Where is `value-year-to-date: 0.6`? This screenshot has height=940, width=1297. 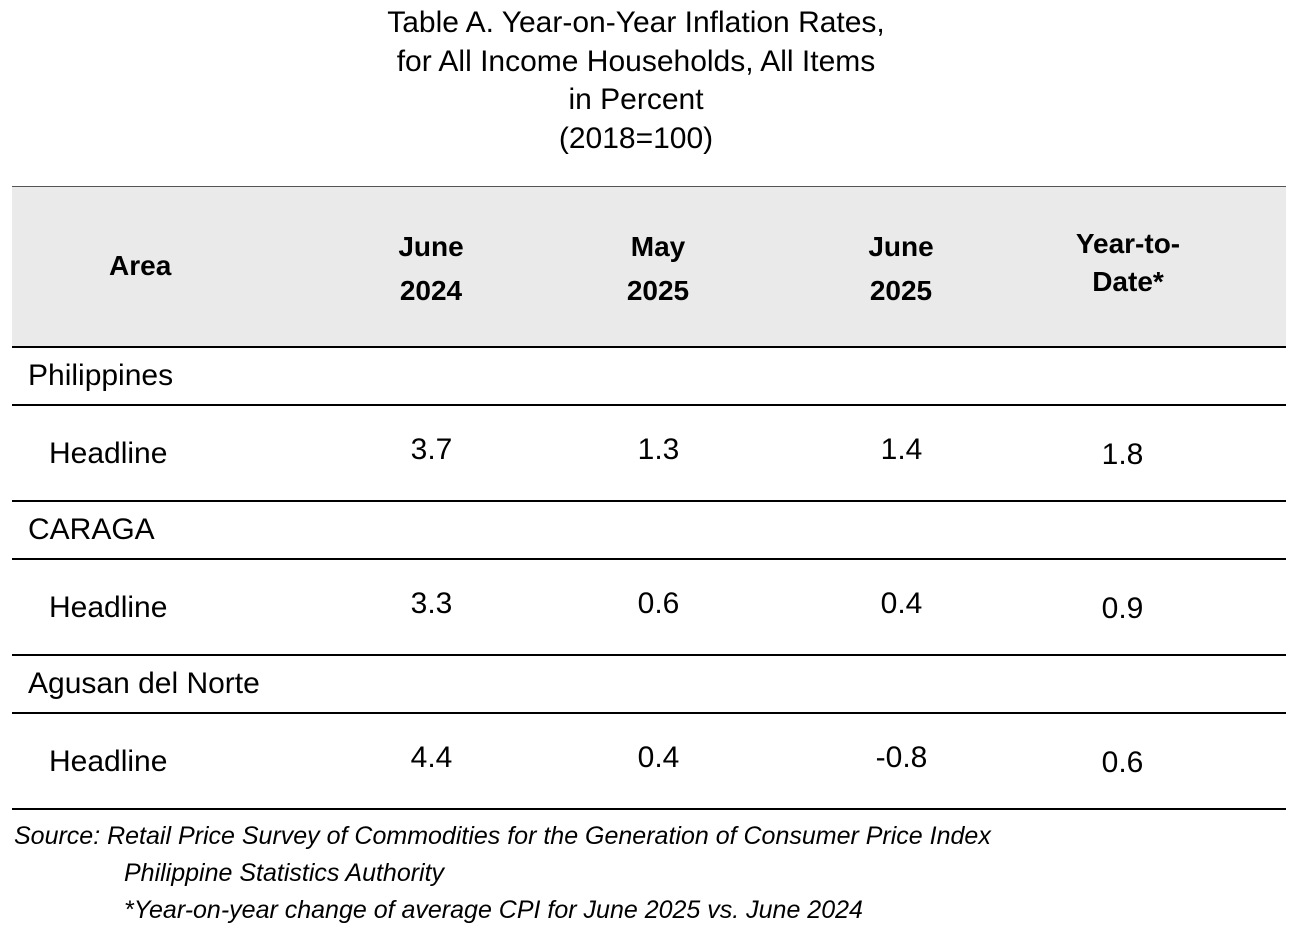 value-year-to-date: 0.6 is located at coordinates (1148, 761).